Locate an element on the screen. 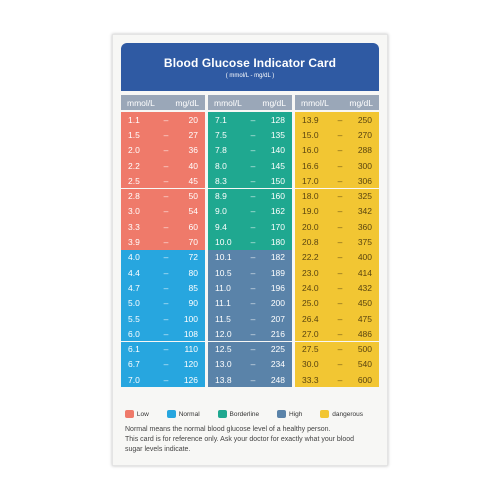  table-row: 23.0 – 414 is located at coordinates (337, 273).